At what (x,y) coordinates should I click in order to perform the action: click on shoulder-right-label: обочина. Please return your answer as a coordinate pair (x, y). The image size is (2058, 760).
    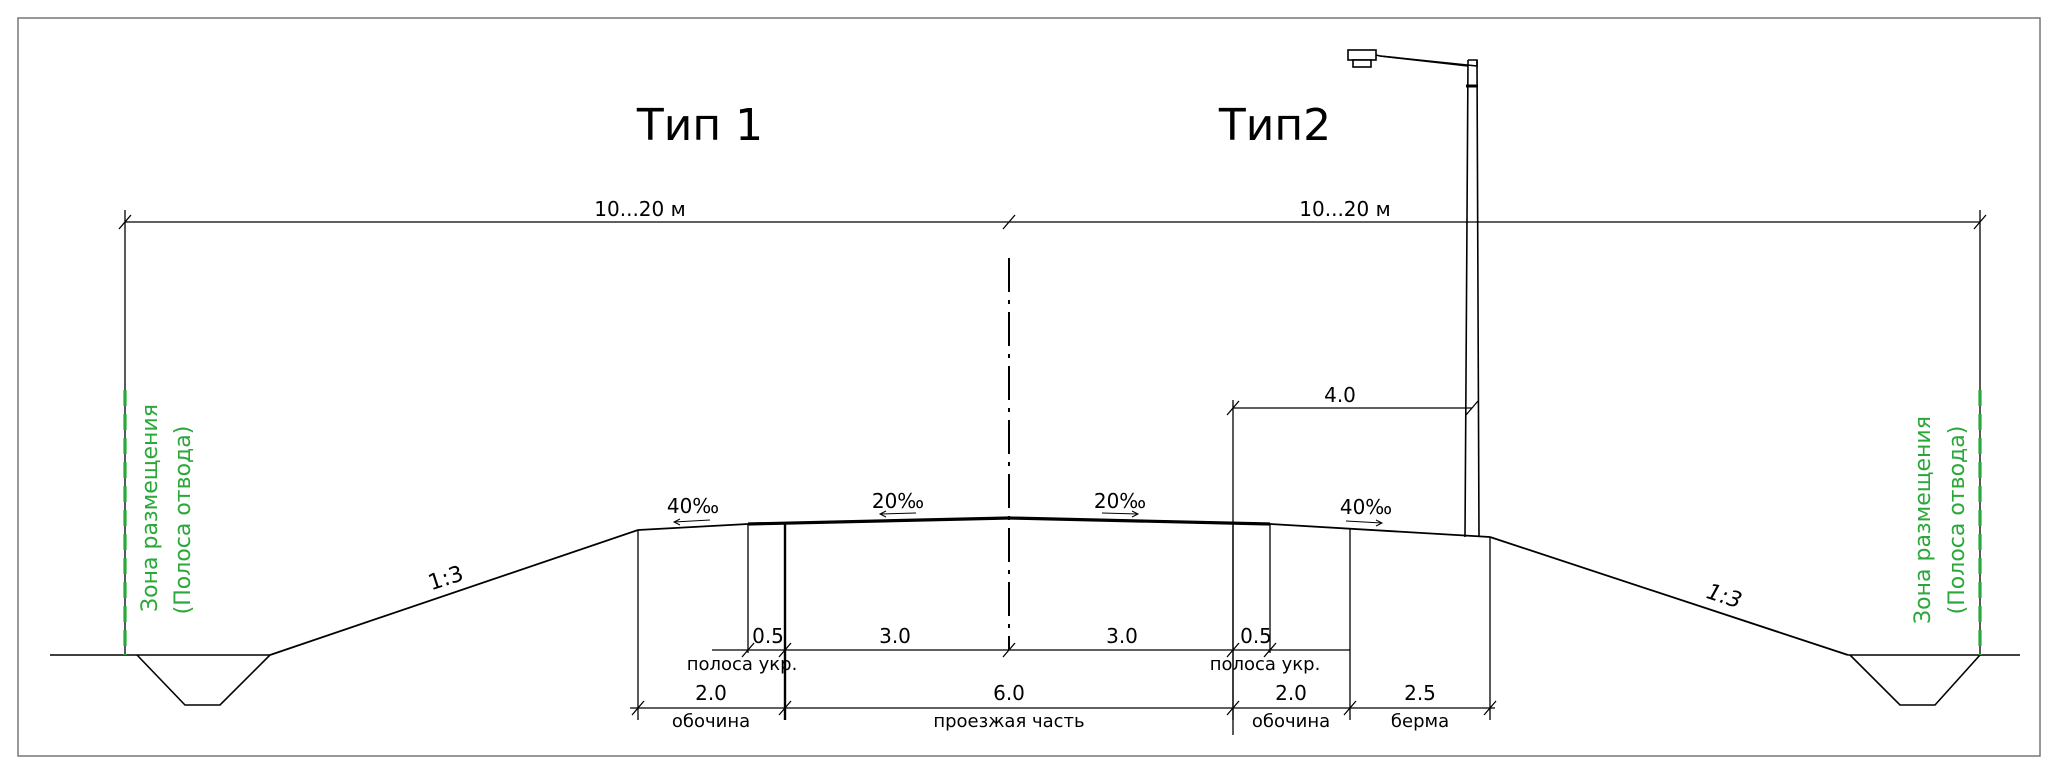
    Looking at the image, I should click on (1291, 721).